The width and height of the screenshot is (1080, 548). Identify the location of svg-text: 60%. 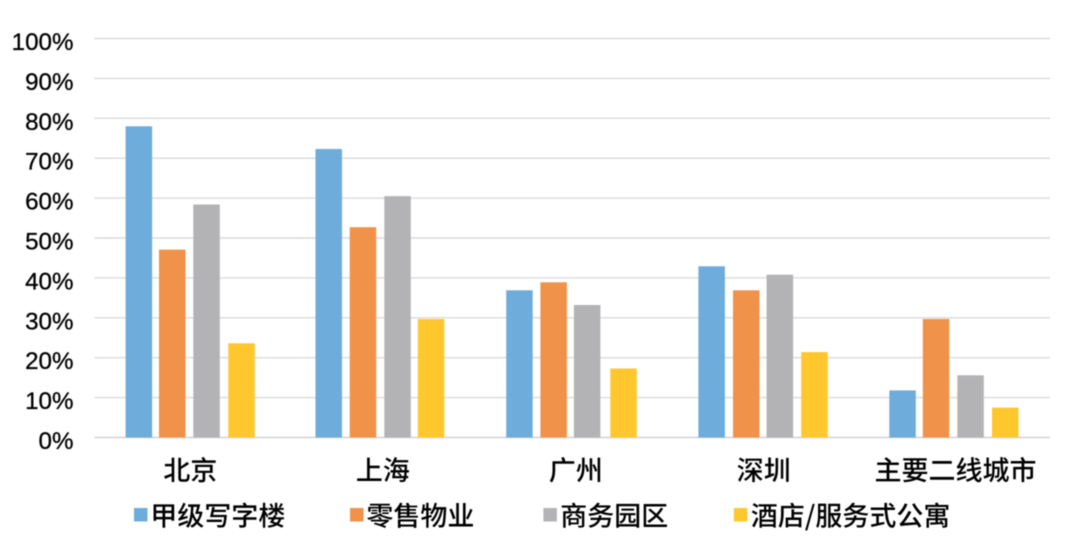
(49, 202).